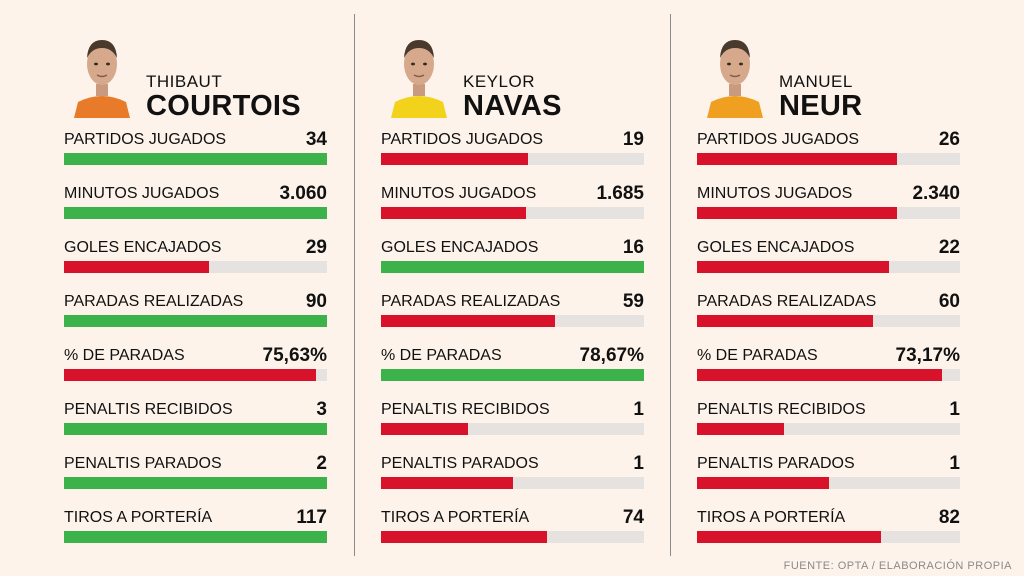 This screenshot has height=576, width=1024. Describe the element at coordinates (303, 193) in the screenshot. I see `stat-value: 3.060` at that location.